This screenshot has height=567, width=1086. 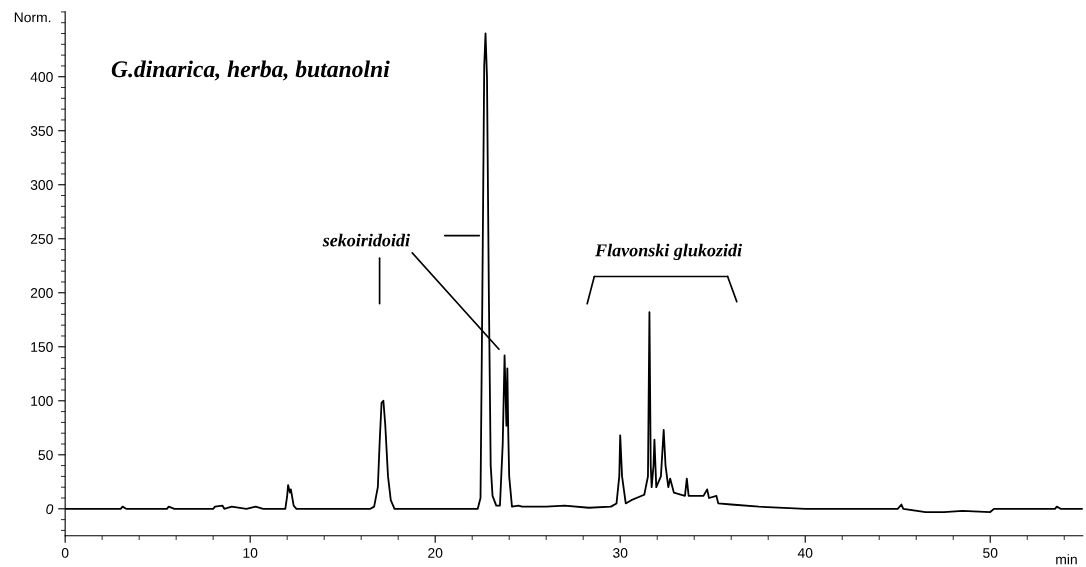 What do you see at coordinates (42, 401) in the screenshot?
I see `y-tick-label: 100` at bounding box center [42, 401].